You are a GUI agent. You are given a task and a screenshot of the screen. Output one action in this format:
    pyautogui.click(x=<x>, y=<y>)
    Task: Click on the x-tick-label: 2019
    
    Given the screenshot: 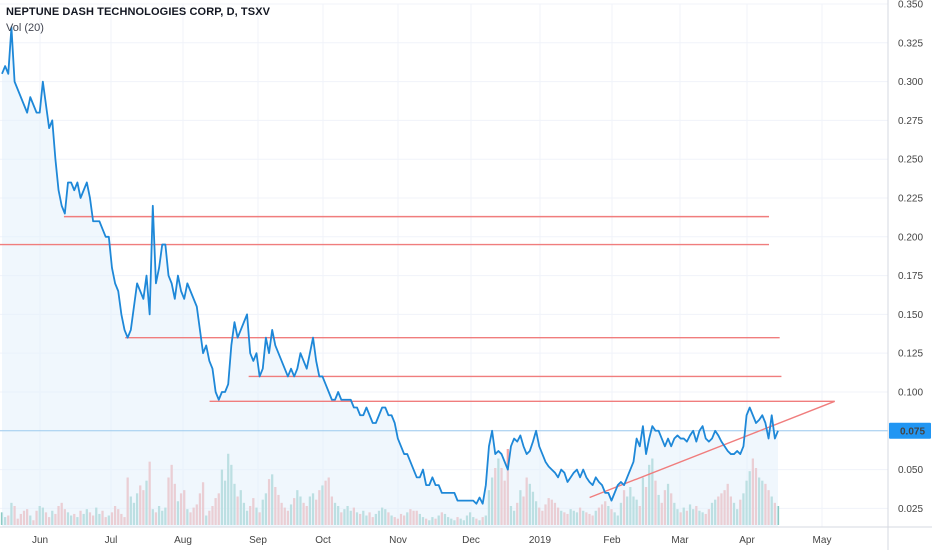 What is the action you would take?
    pyautogui.click(x=540, y=540)
    